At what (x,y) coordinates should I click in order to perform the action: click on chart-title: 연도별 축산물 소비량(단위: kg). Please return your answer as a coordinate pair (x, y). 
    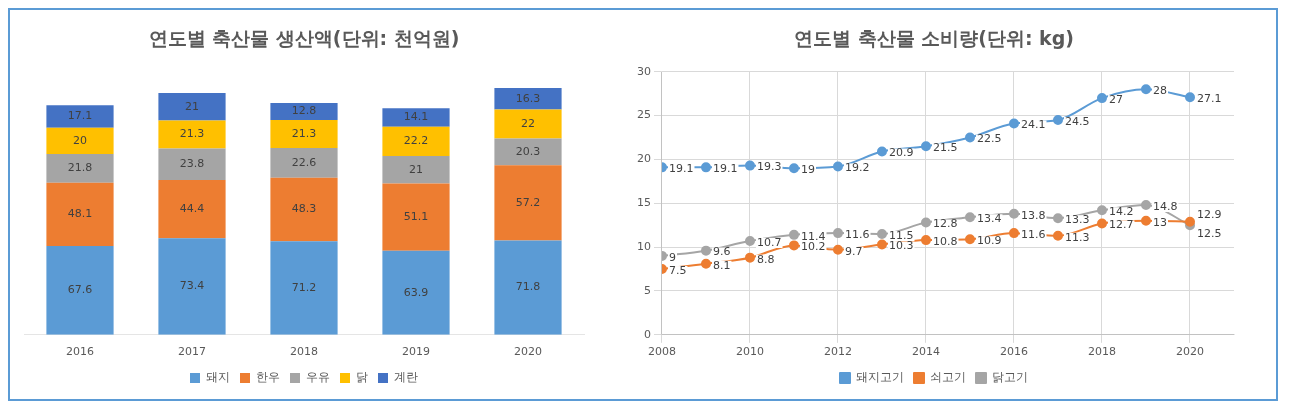
    Looking at the image, I should click on (934, 38).